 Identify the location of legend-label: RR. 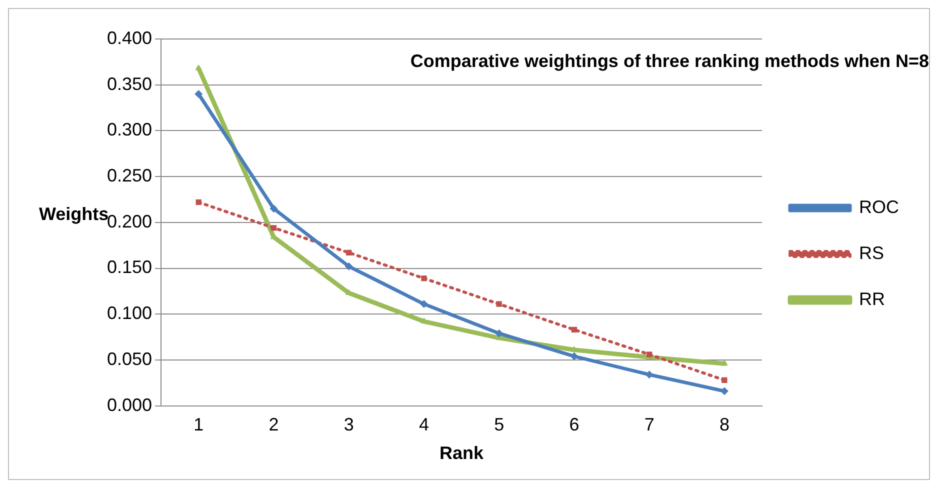
(872, 298).